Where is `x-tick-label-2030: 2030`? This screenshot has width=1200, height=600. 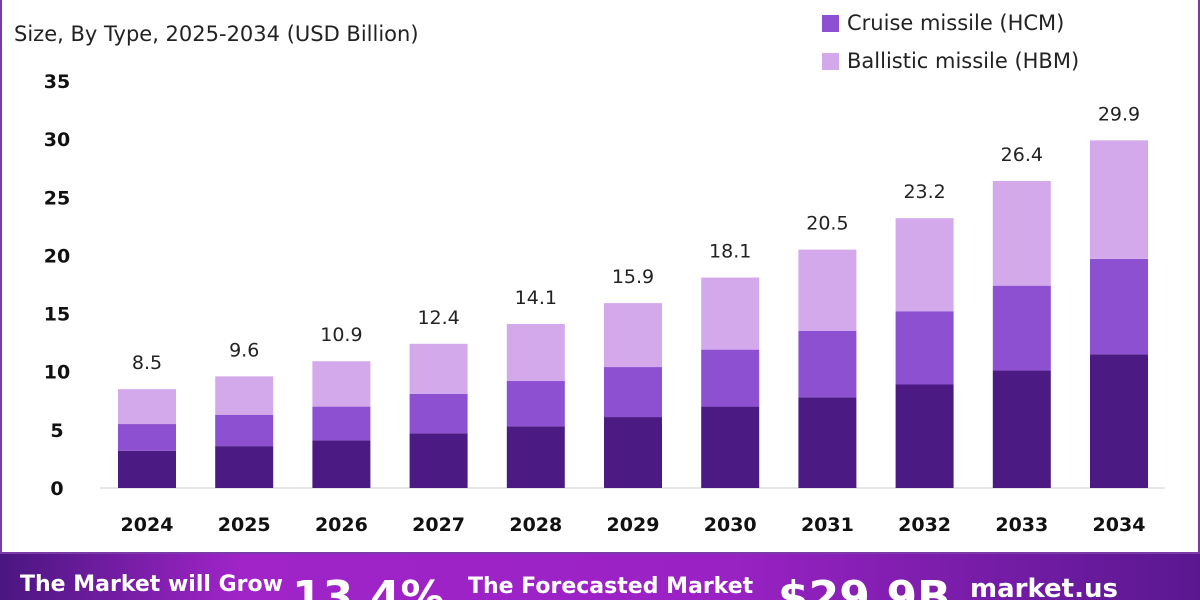 x-tick-label-2030: 2030 is located at coordinates (730, 525).